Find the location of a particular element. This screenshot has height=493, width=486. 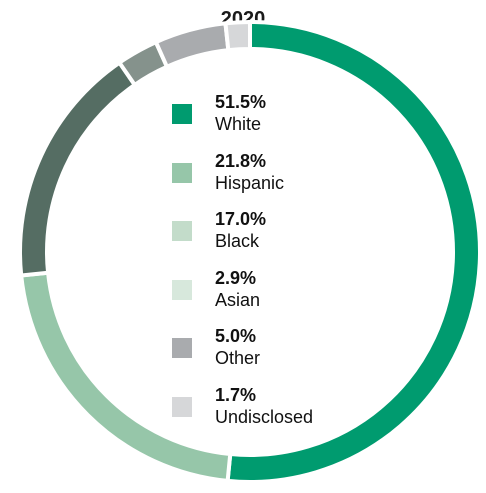

legend-item-undisclosed: 1.7% Undisclosed is located at coordinates (242, 413).